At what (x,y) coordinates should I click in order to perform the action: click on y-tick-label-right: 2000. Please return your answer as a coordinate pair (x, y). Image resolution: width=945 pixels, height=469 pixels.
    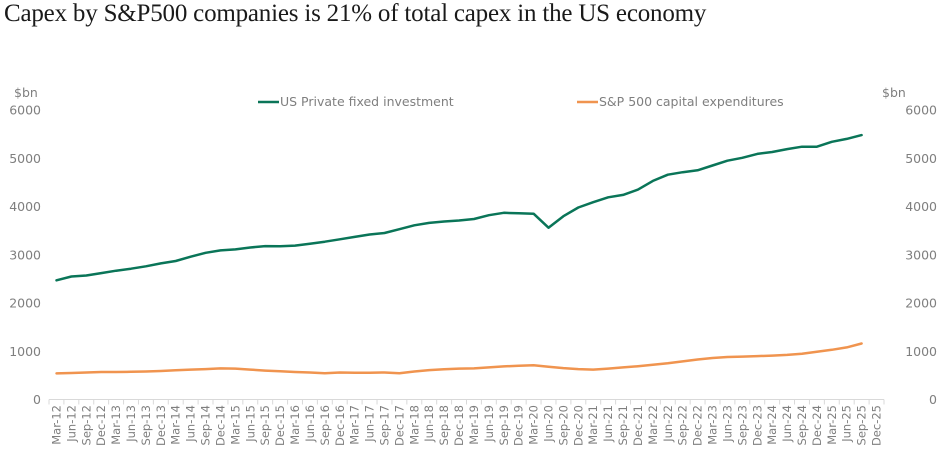
    Looking at the image, I should click on (921, 303).